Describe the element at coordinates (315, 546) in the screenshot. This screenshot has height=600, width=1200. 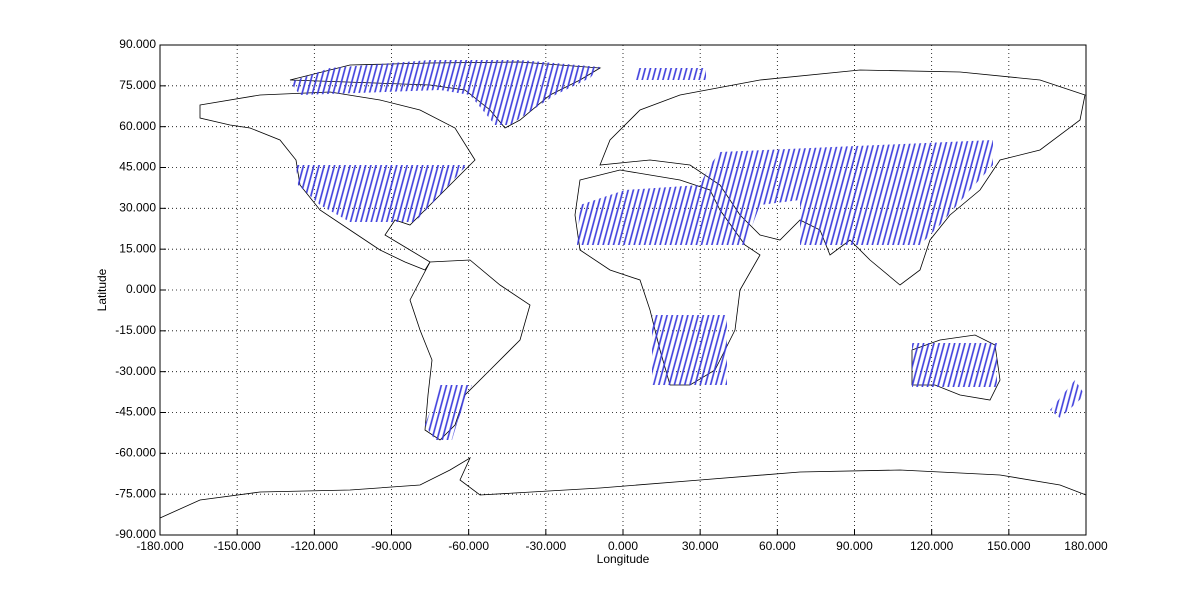
I see `x-tick-label: -120.000` at that location.